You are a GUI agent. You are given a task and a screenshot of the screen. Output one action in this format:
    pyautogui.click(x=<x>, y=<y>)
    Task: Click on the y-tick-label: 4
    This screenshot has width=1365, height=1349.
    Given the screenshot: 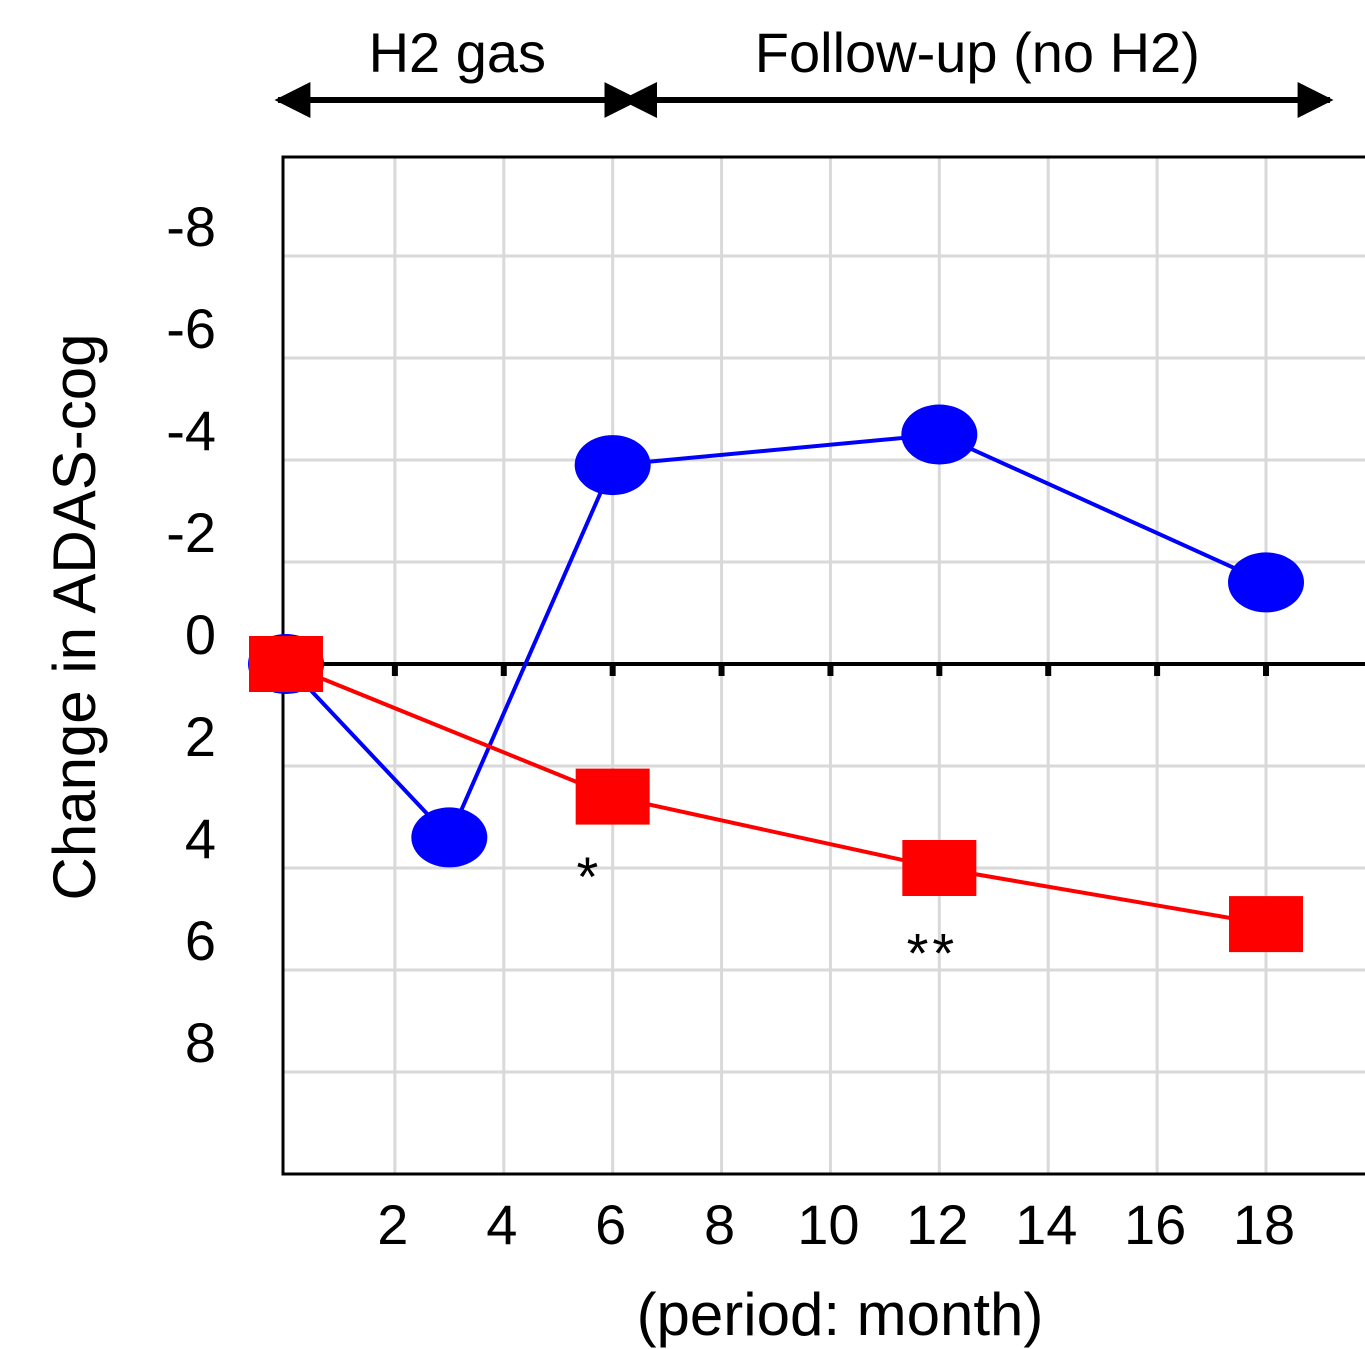 What is the action you would take?
    pyautogui.click(x=200, y=838)
    